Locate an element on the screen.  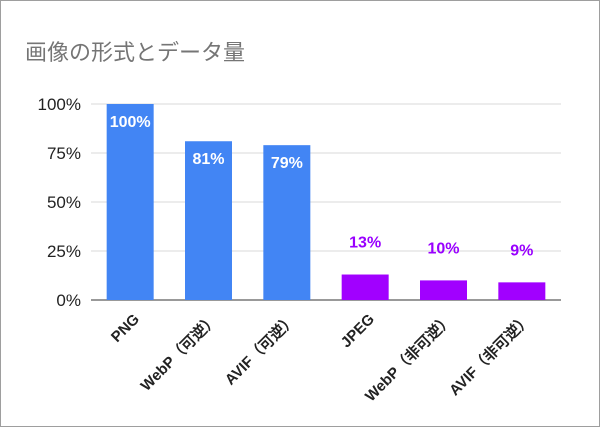
x-category-label: AVIF（可逆） is located at coordinates (260, 349).